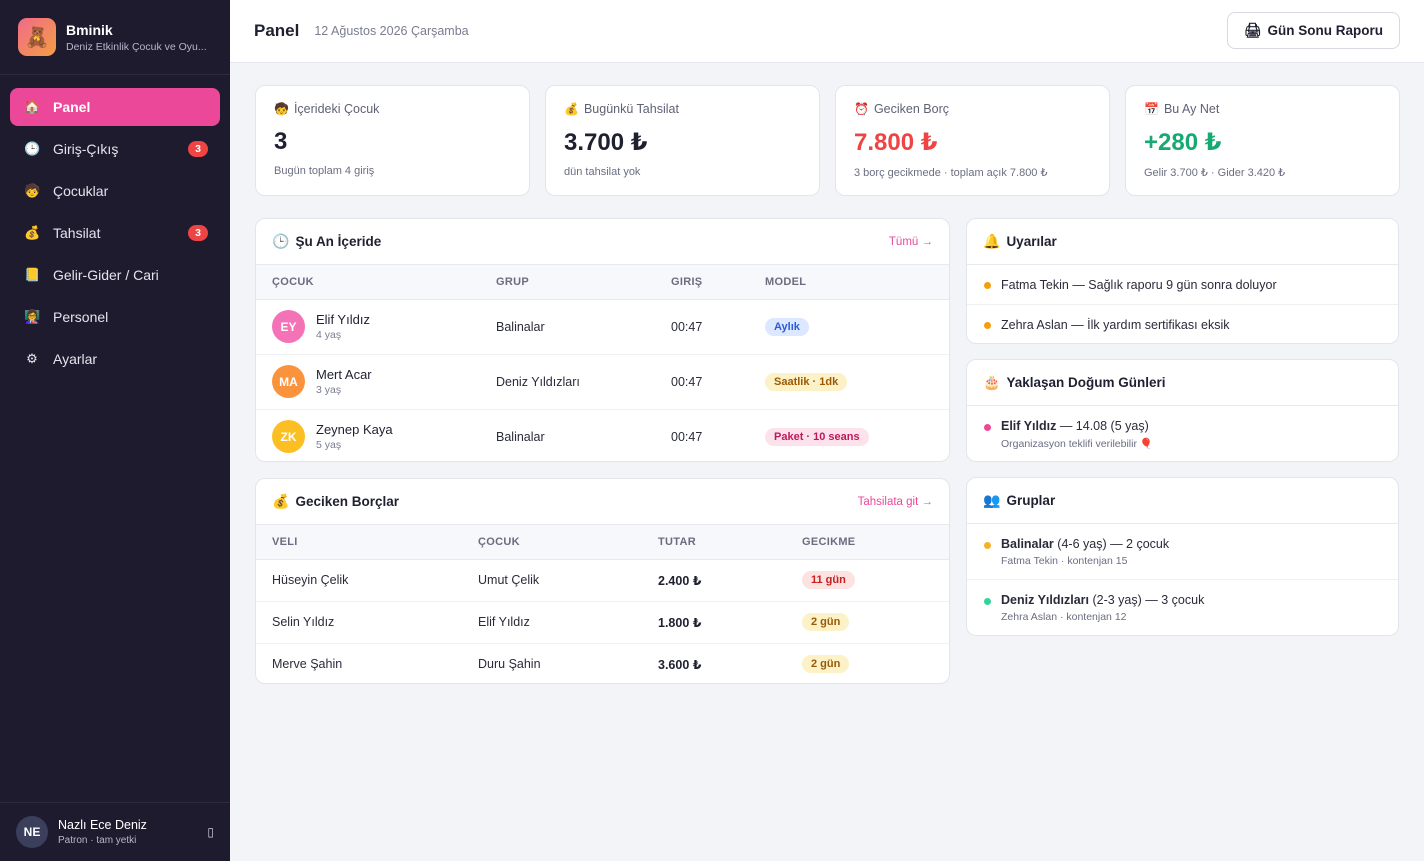 The image size is (1424, 861). I want to click on user-name: Nazlı Ece Deniz, so click(102, 825).